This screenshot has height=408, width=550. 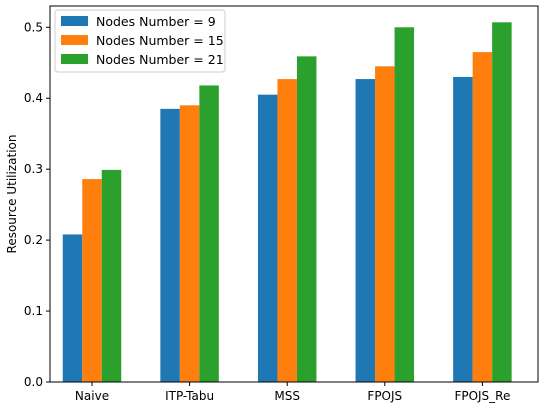 I want to click on y-tick-label: 0.5, so click(x=33, y=27).